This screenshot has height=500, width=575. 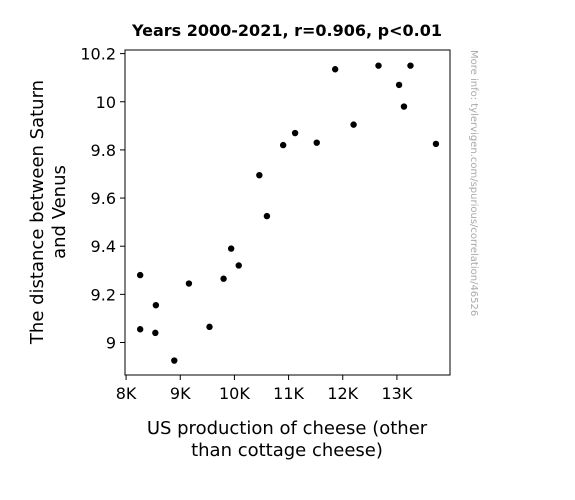 What do you see at coordinates (98, 54) in the screenshot?
I see `y-tick-label: 10.2` at bounding box center [98, 54].